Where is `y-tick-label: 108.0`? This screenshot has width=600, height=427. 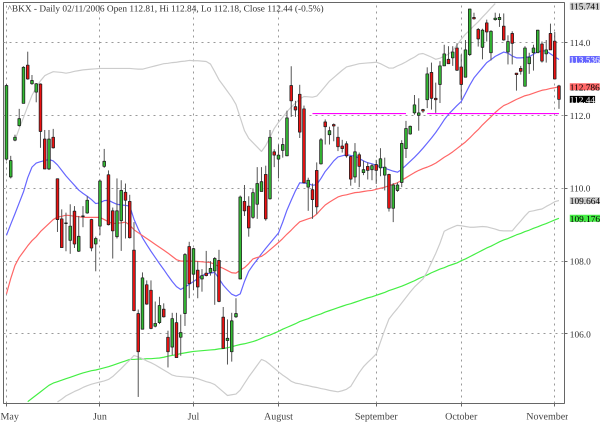
y-tick-label: 108.0 is located at coordinates (581, 263).